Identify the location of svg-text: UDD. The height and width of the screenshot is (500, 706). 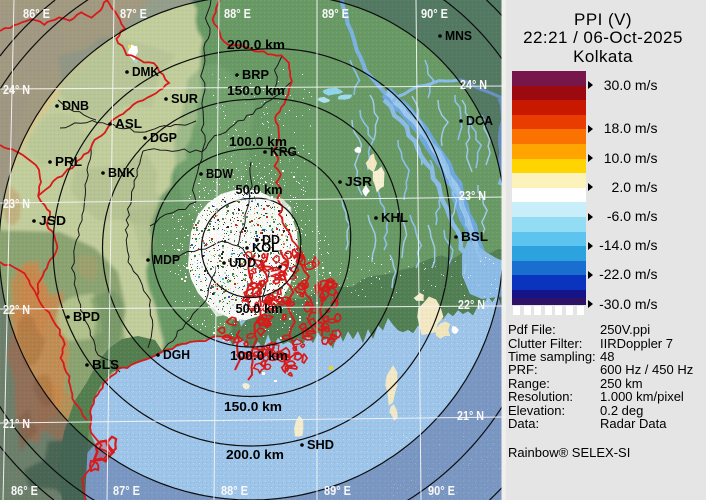
(242, 263).